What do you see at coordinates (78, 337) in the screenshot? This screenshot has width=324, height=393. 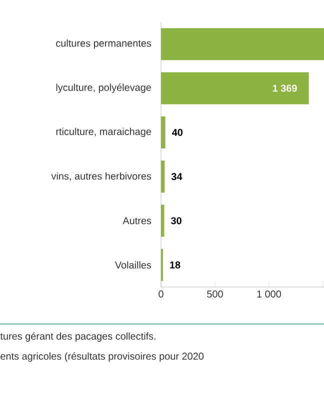 I see `text: tures gérant des pacages collectifs.` at bounding box center [78, 337].